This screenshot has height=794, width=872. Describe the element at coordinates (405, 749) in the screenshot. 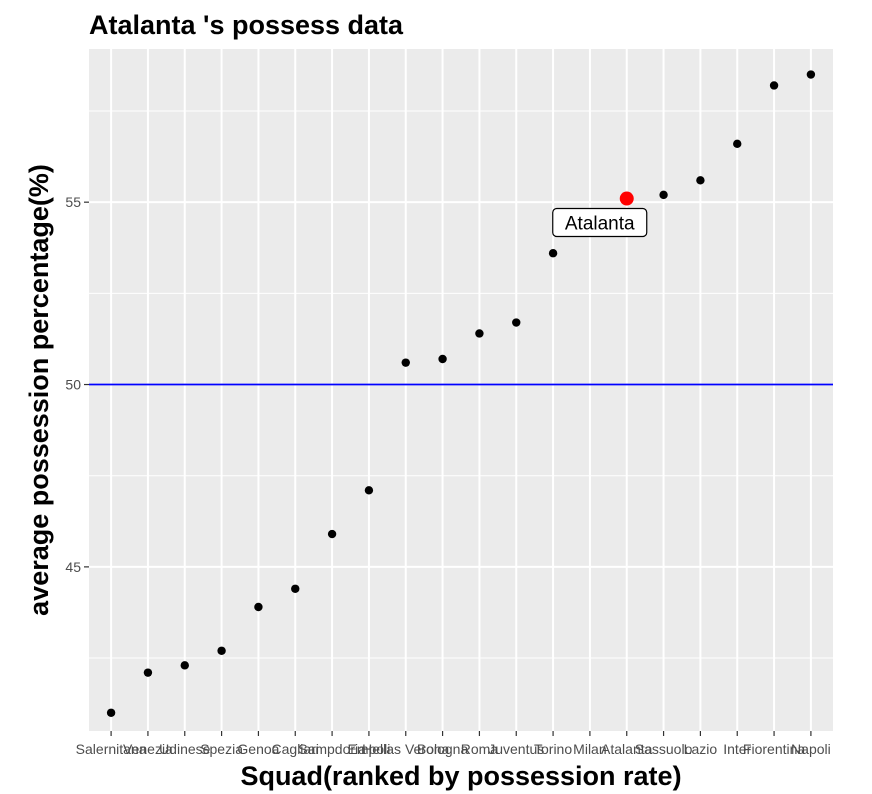

I see `x-tick-label: Hellas Verona` at that location.